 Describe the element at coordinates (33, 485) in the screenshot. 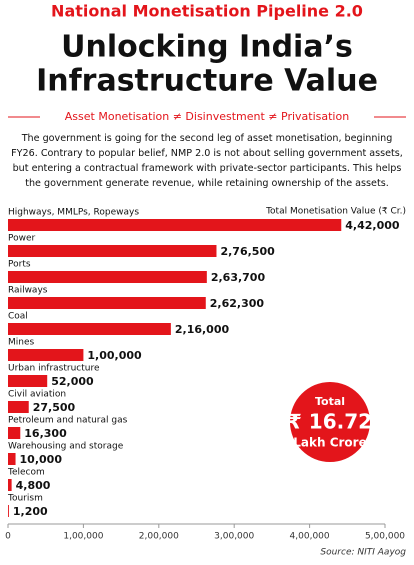

I see `value-label: 4,800` at that location.